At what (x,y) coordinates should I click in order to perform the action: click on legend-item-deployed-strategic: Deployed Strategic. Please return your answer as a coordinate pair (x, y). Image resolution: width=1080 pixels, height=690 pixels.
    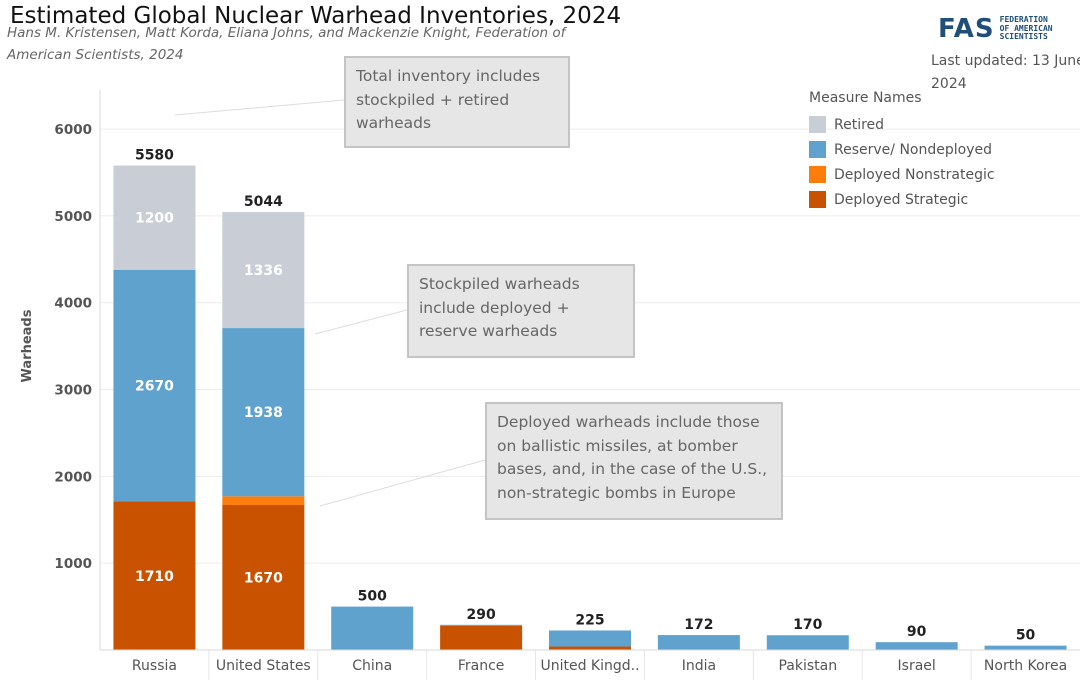
    Looking at the image, I should click on (902, 199).